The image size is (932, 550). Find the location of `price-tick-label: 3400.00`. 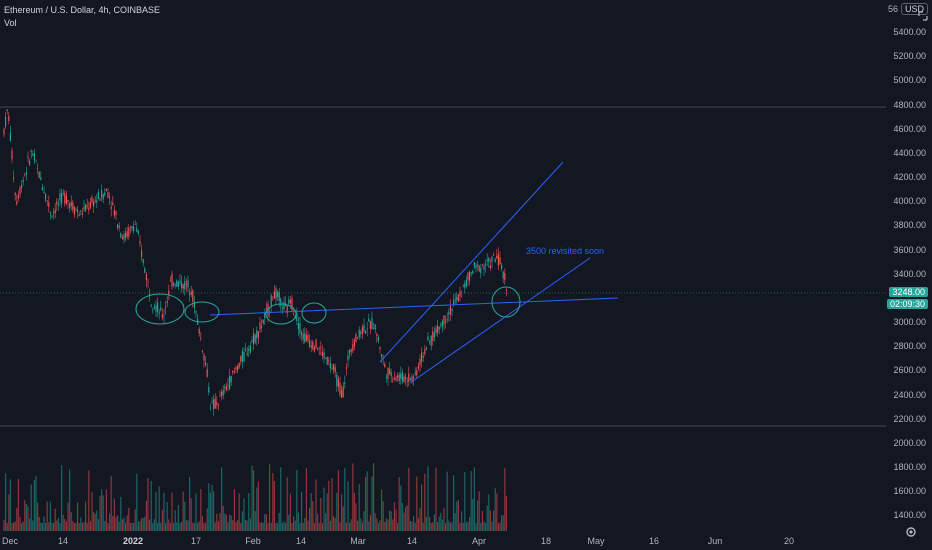

price-tick-label: 3400.00 is located at coordinates (909, 273).